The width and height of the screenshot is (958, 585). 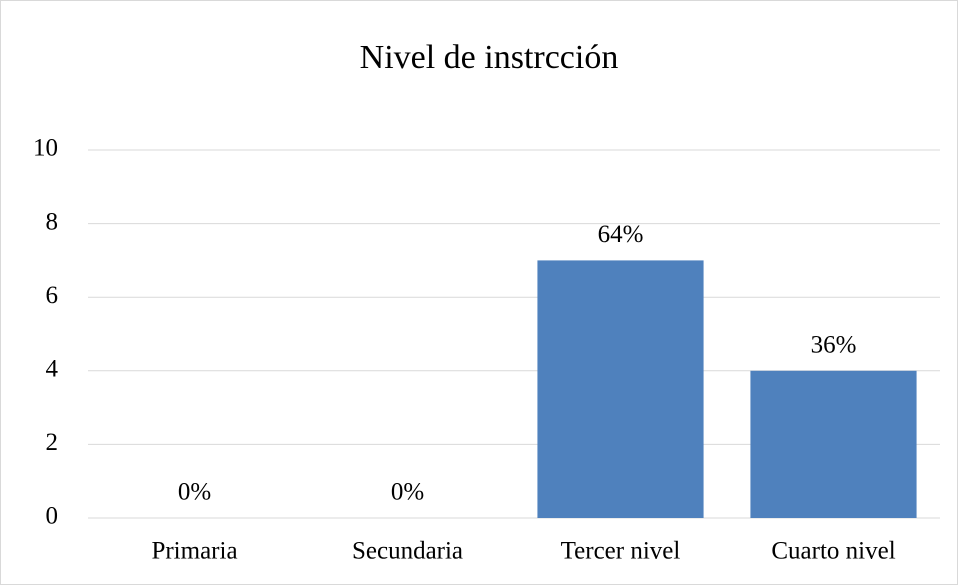 What do you see at coordinates (194, 551) in the screenshot?
I see `x-tick-label: Primaria` at bounding box center [194, 551].